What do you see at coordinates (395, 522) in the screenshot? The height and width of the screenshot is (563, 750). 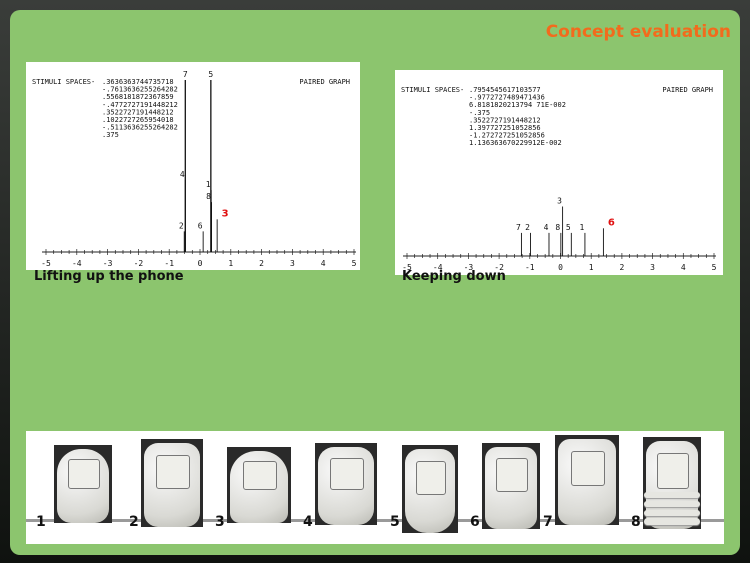 I see `prototype-number: 5` at bounding box center [395, 522].